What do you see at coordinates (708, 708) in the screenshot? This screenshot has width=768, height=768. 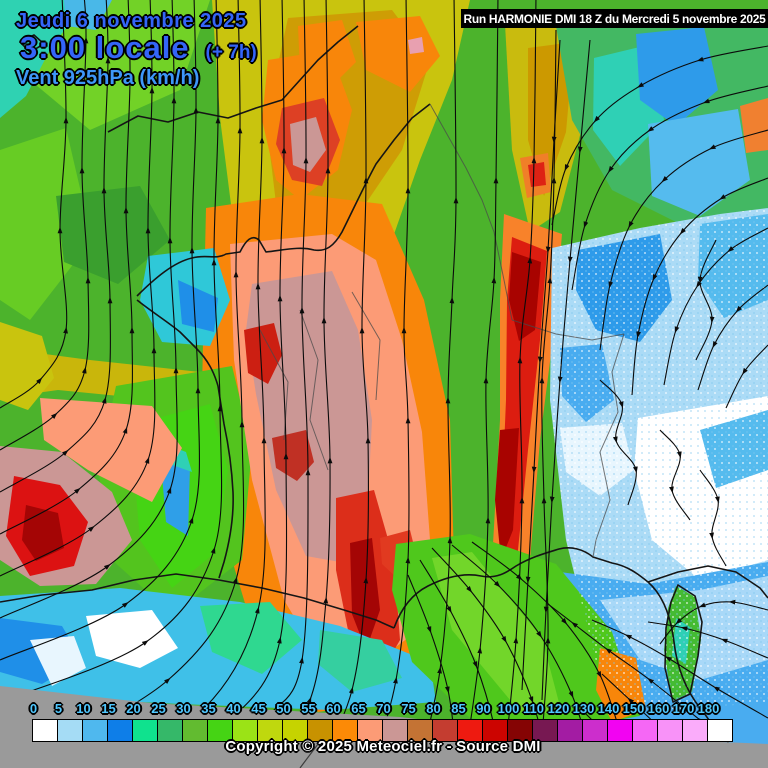 I see `legend-value: 180` at bounding box center [708, 708].